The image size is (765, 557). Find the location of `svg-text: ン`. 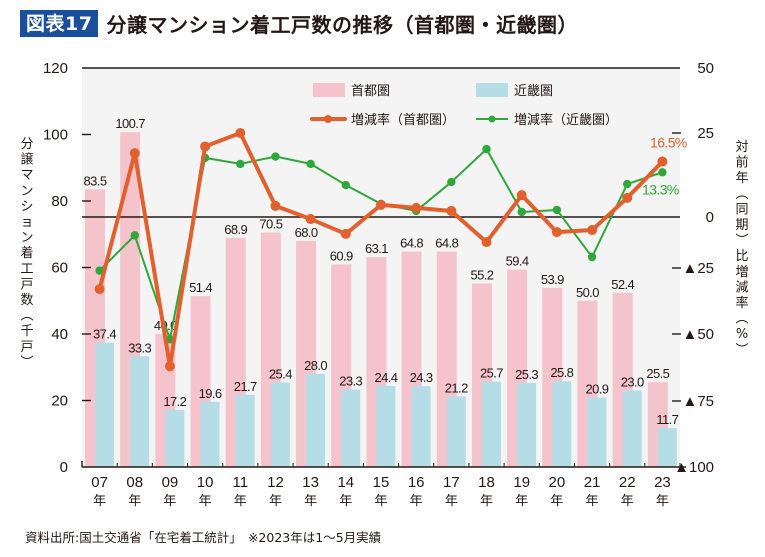

svg-text: ン is located at coordinates (26, 191).